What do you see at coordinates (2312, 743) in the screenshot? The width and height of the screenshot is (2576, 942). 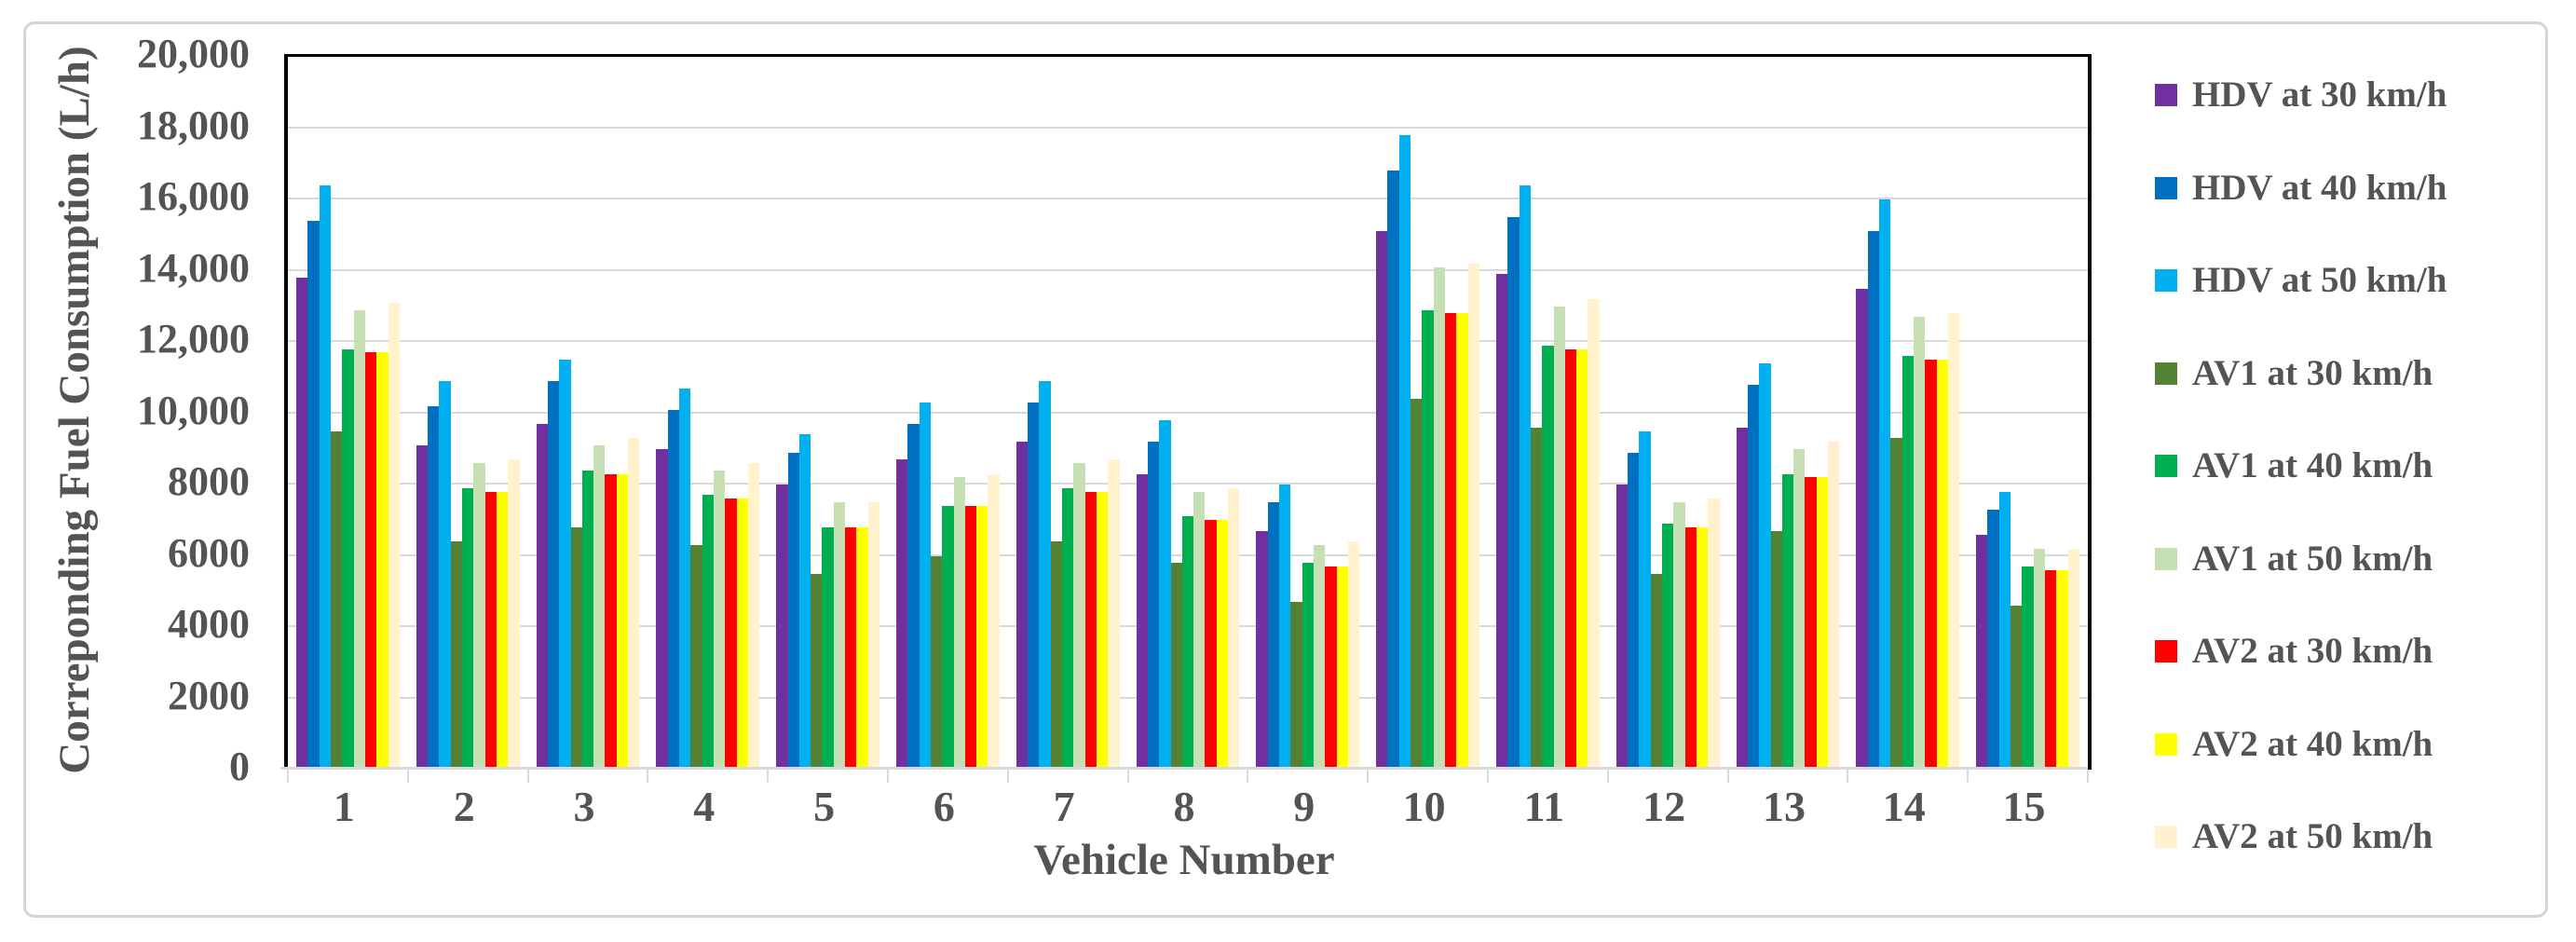 I see `legend-label: AV2 at 40 km/h` at bounding box center [2312, 743].